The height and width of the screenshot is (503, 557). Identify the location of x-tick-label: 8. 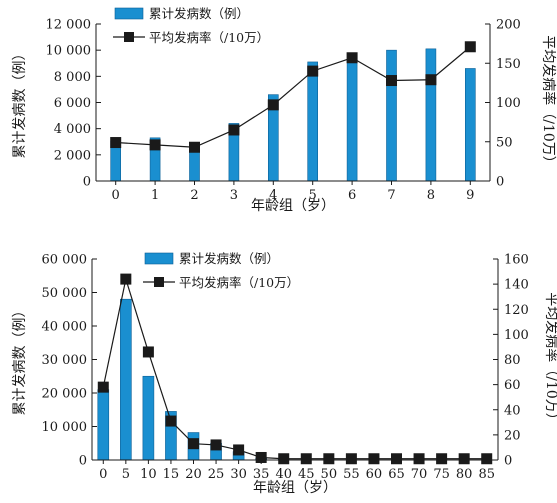
(431, 195).